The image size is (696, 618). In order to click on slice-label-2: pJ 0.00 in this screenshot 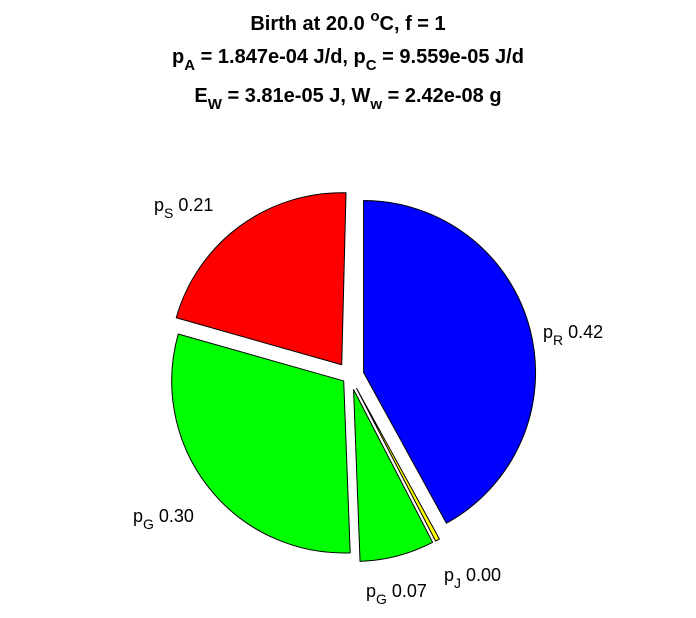, I will do `click(472, 578)`.